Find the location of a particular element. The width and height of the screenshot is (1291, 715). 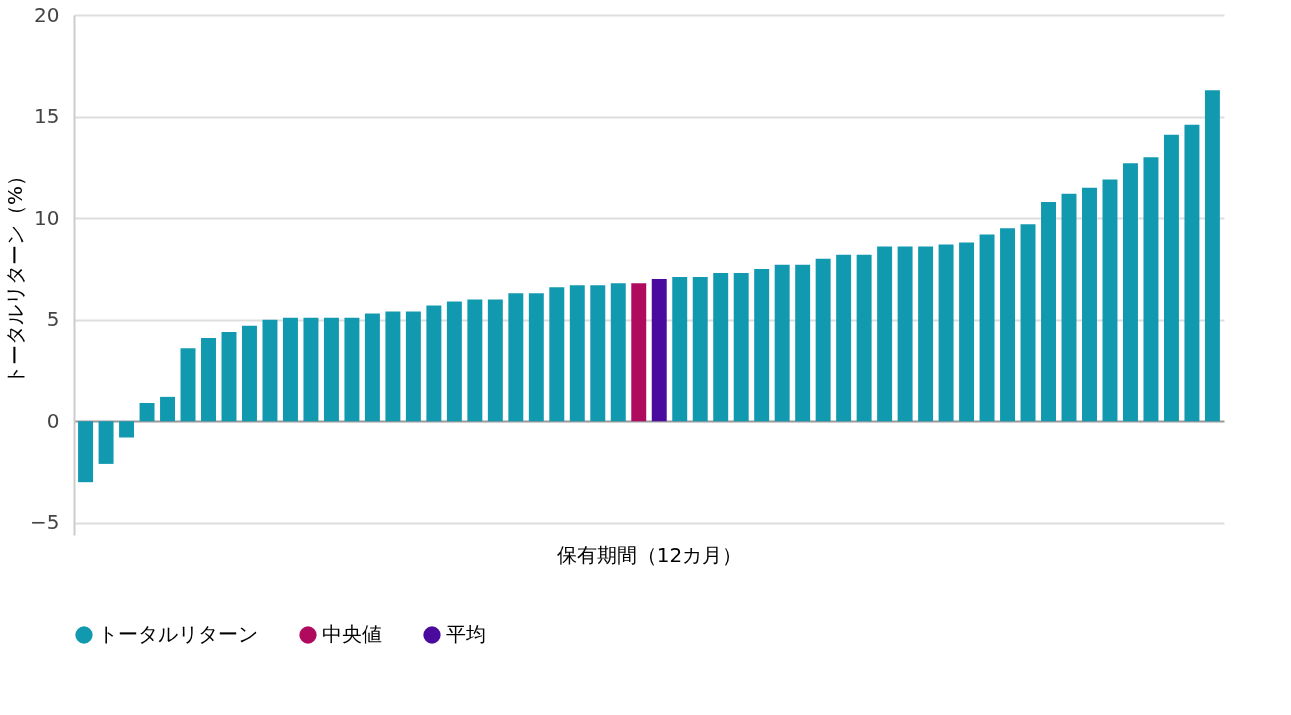

y-tick-label: 10 is located at coordinates (47, 217).